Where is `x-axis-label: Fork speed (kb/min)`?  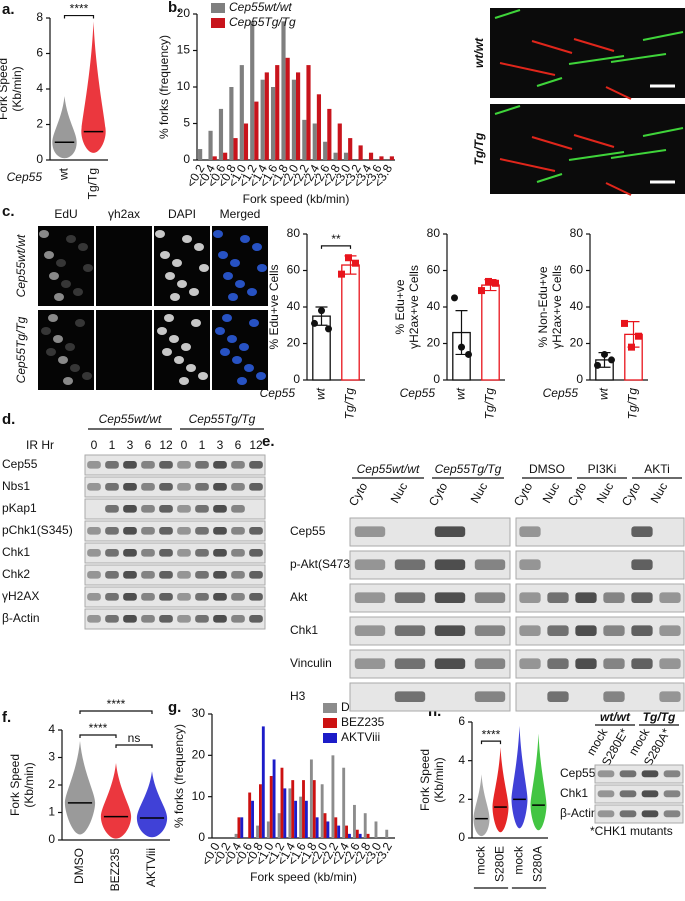 x-axis-label: Fork speed (kb/min) is located at coordinates (303, 877).